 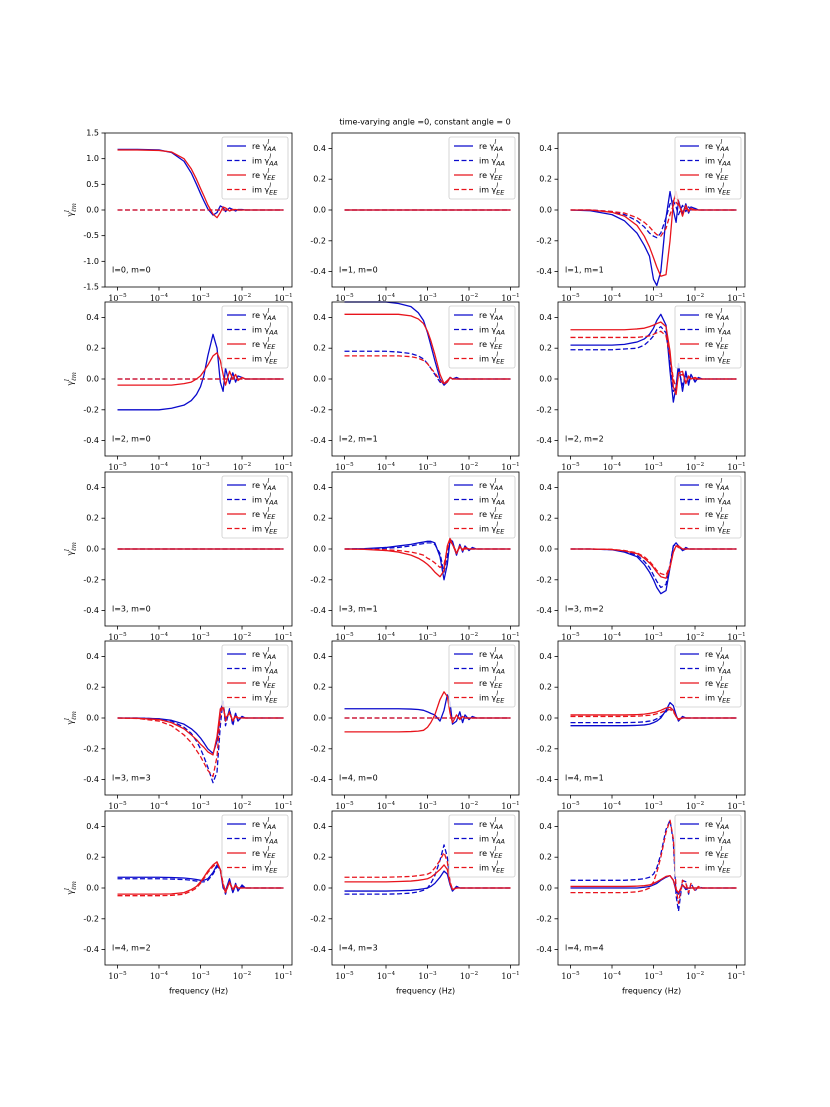 I want to click on axes-frame, so click(x=651, y=549).